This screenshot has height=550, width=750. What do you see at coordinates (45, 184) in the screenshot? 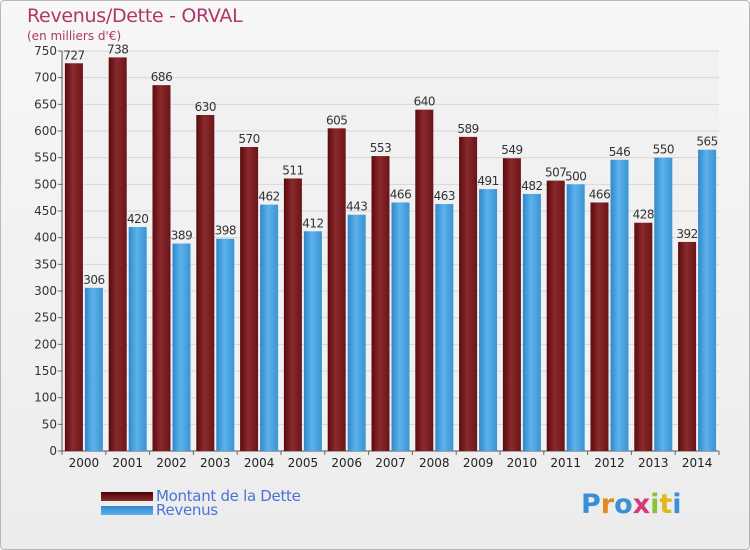
I see `y-tick-label: 500` at bounding box center [45, 184].